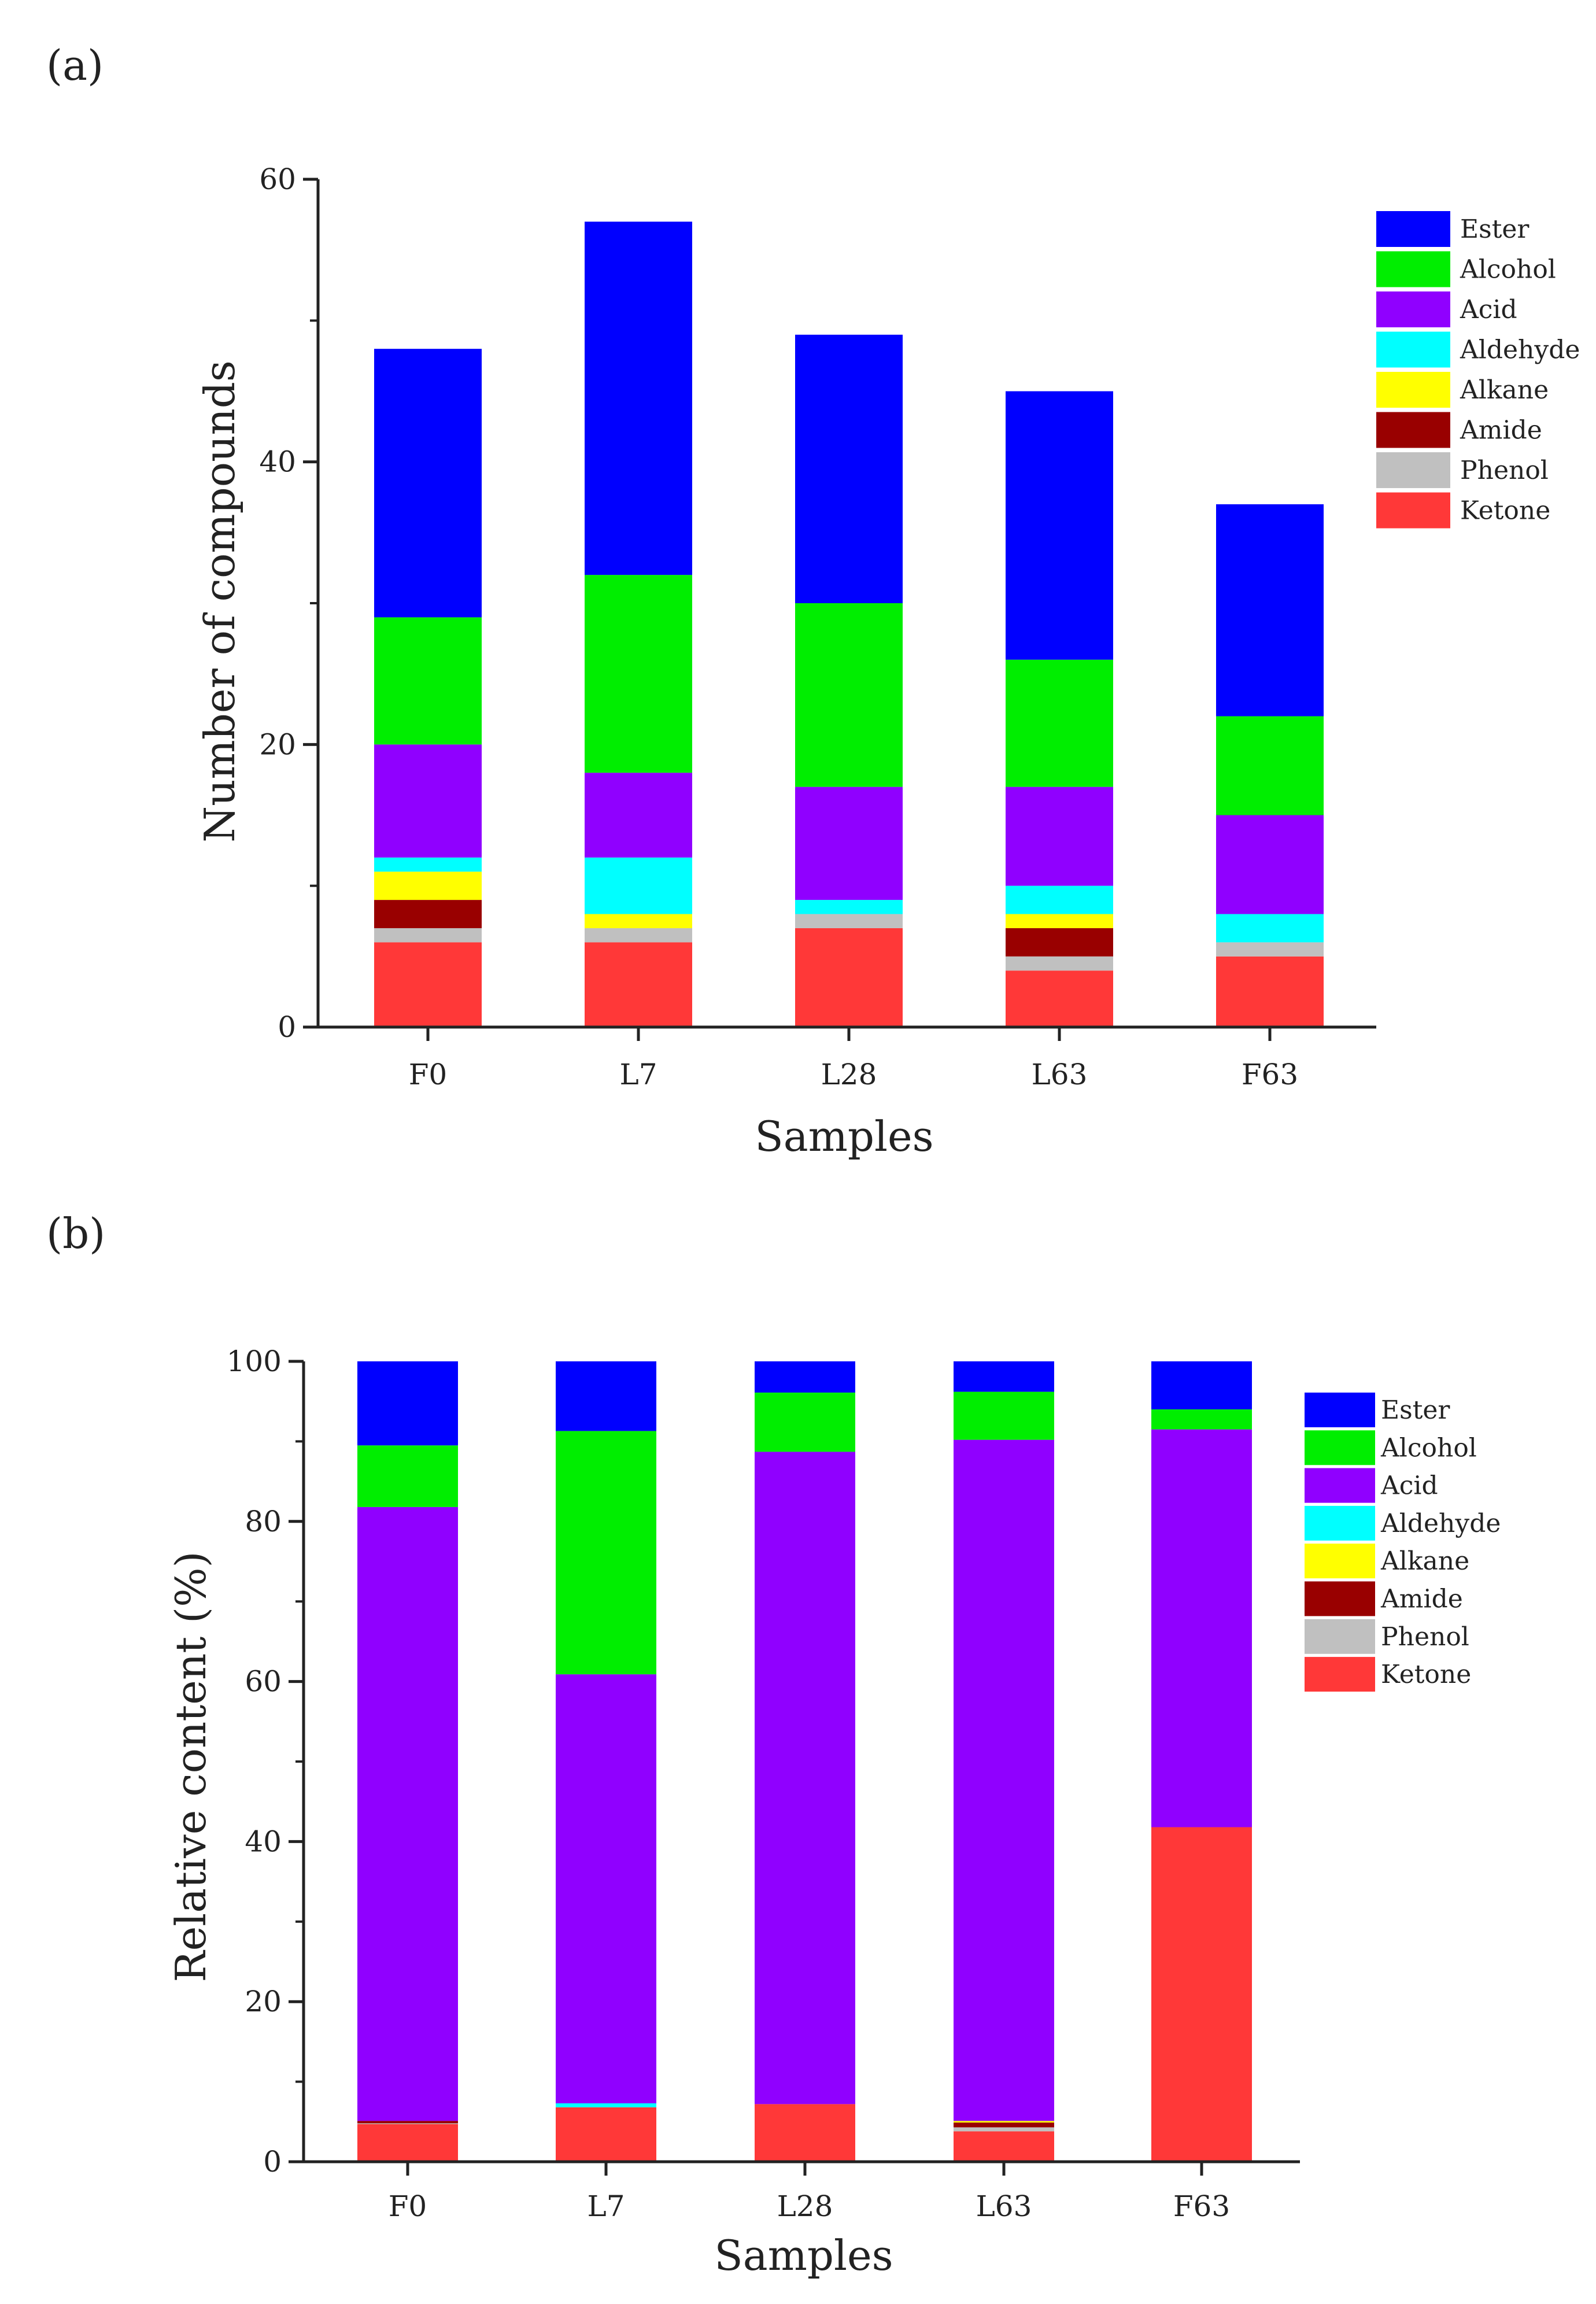  What do you see at coordinates (1422, 1599) in the screenshot?
I see `legend-label-amide: Amide` at bounding box center [1422, 1599].